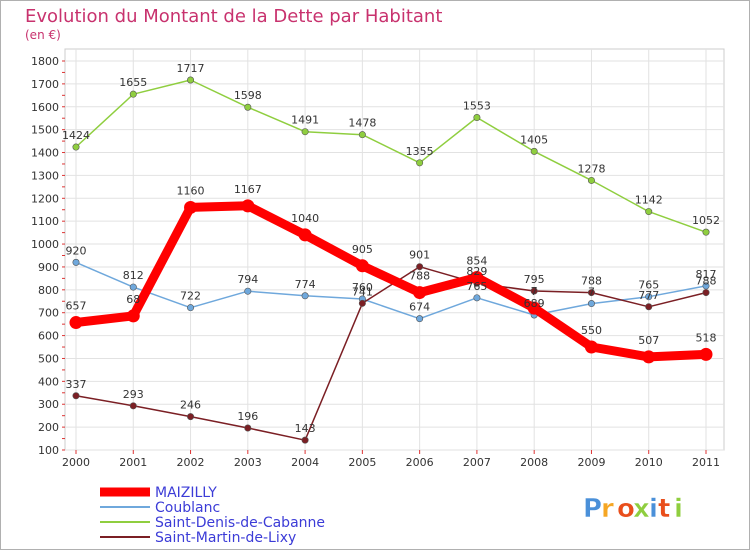 The image size is (750, 550). I want to click on data-label: 788, so click(419, 276).